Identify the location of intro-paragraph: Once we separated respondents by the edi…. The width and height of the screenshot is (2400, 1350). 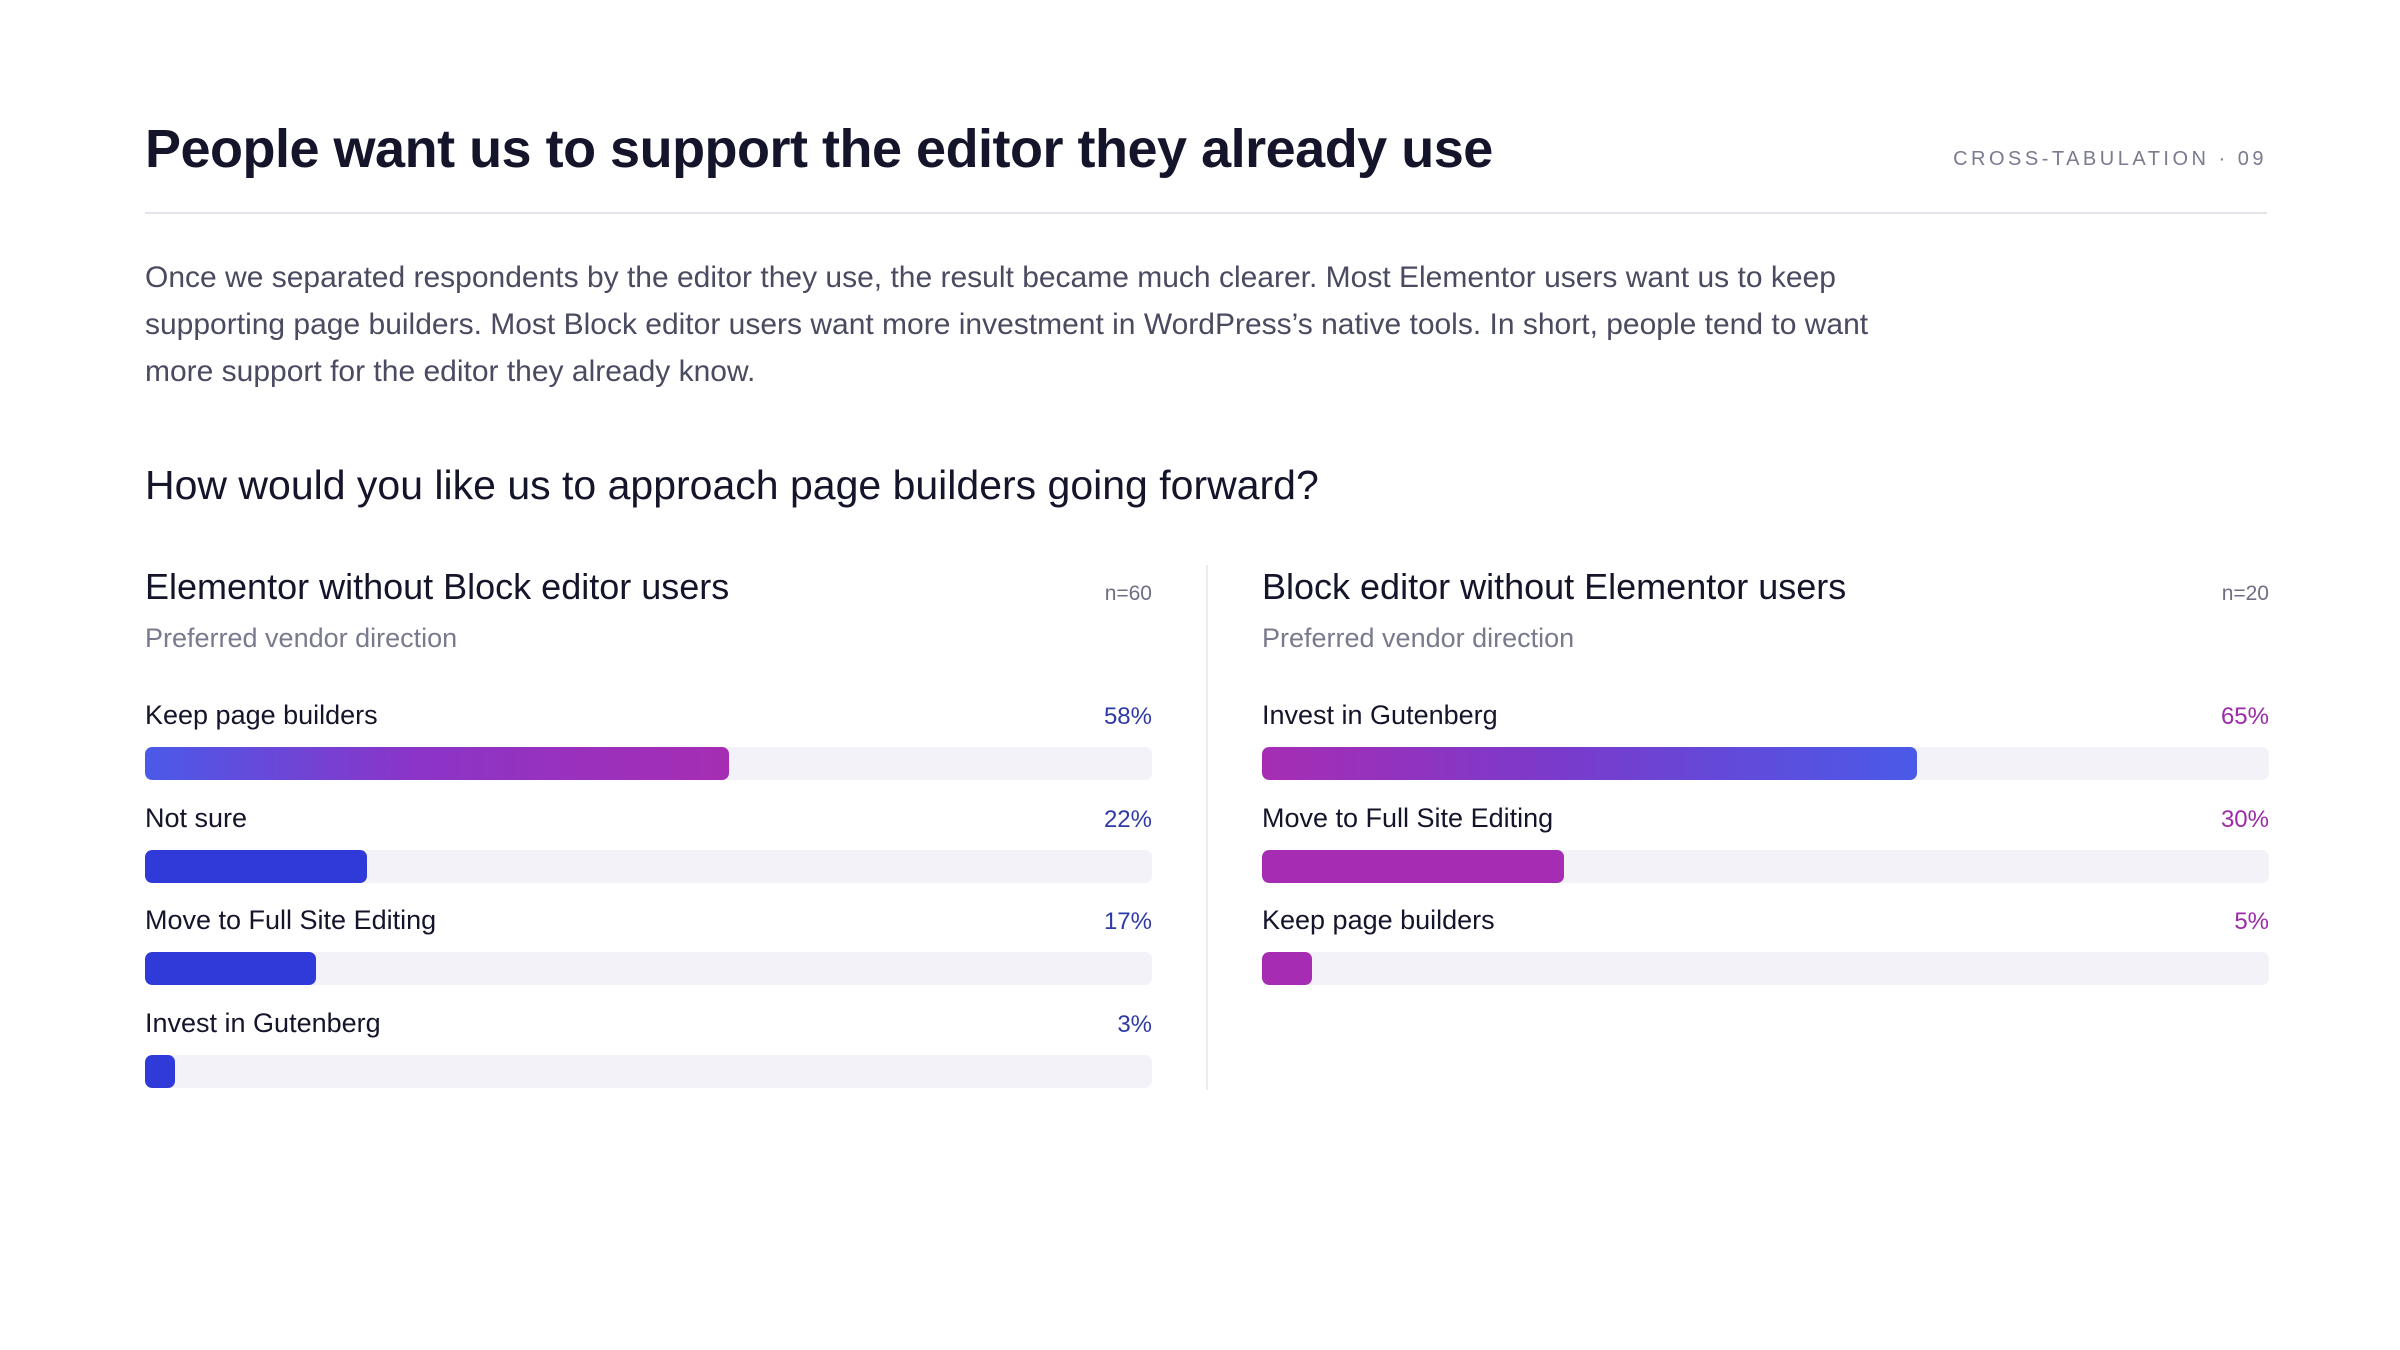
(1007, 324).